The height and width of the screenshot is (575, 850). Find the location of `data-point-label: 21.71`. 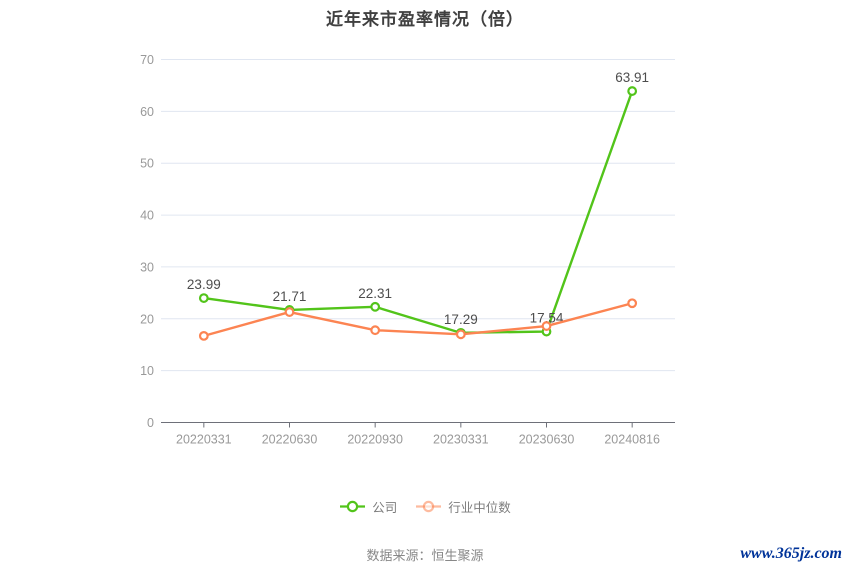

data-point-label: 21.71 is located at coordinates (290, 296).